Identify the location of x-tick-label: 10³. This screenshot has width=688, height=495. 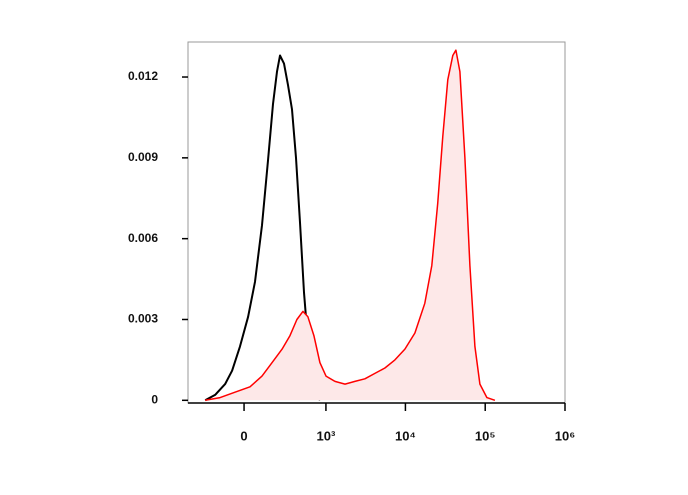
(326, 435).